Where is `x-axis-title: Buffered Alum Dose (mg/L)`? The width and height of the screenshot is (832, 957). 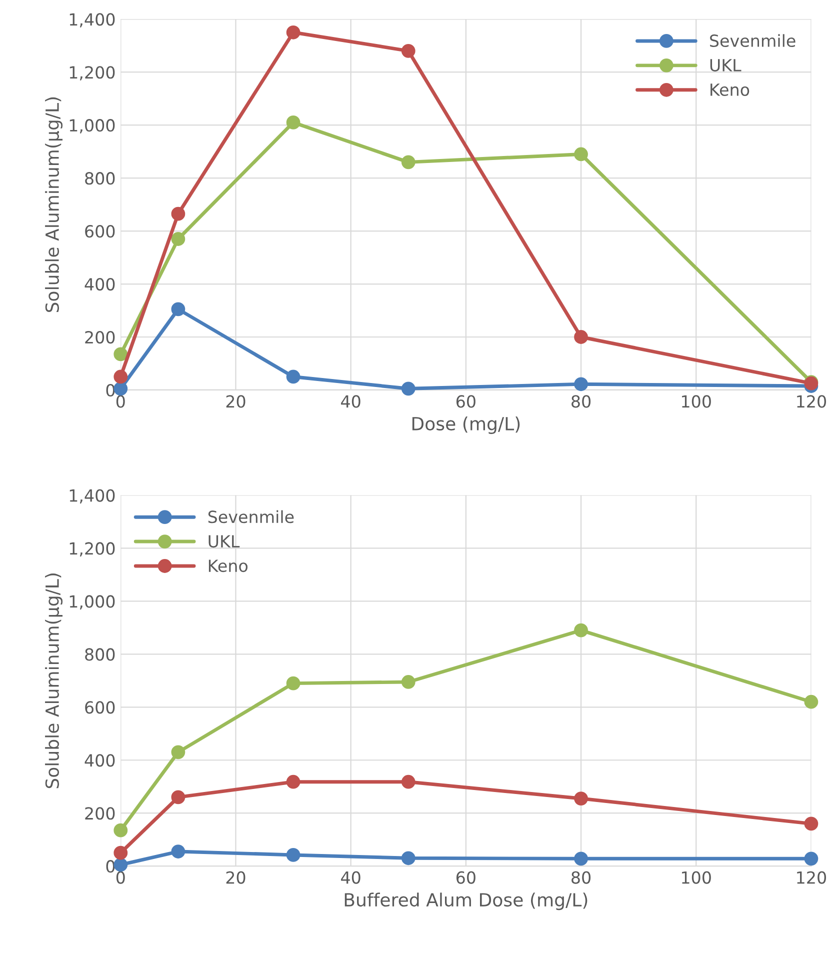
x-axis-title: Buffered Alum Dose (mg/L) is located at coordinates (466, 901).